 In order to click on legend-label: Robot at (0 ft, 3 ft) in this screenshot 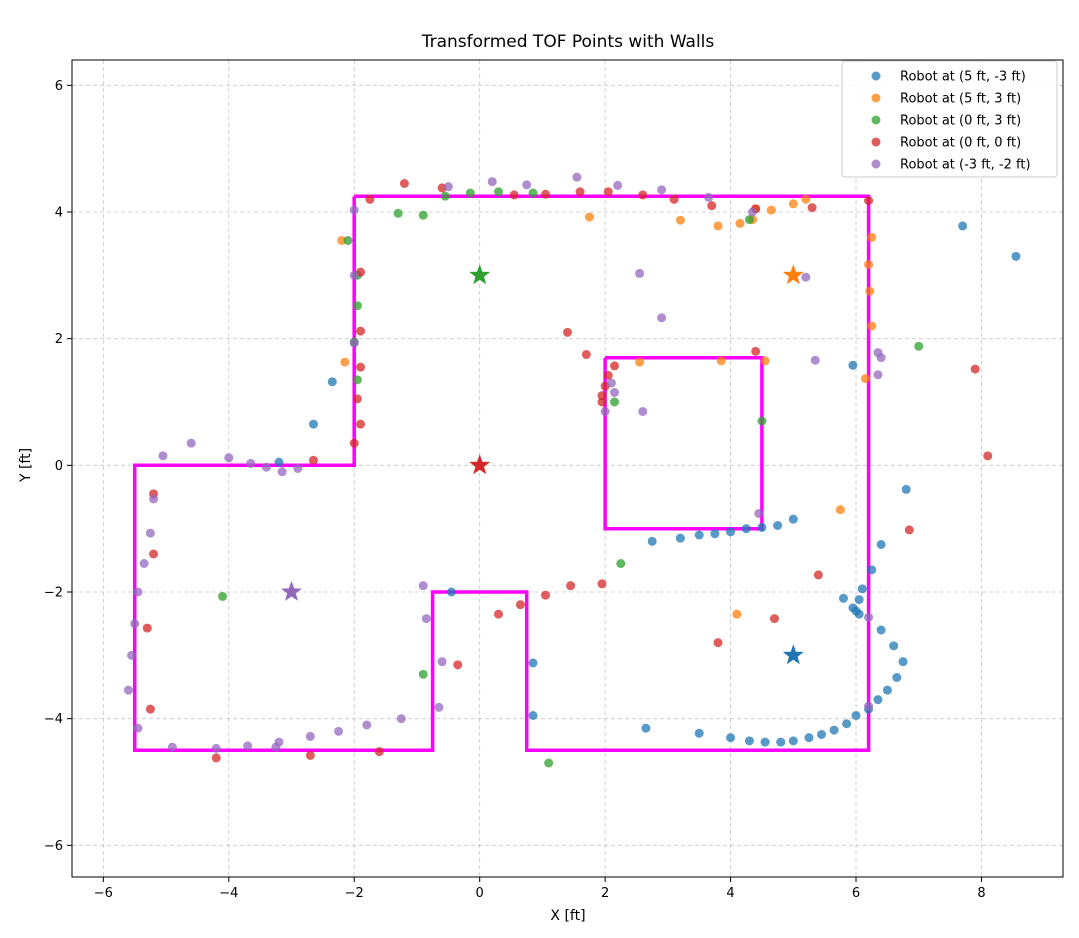, I will do `click(960, 121)`.